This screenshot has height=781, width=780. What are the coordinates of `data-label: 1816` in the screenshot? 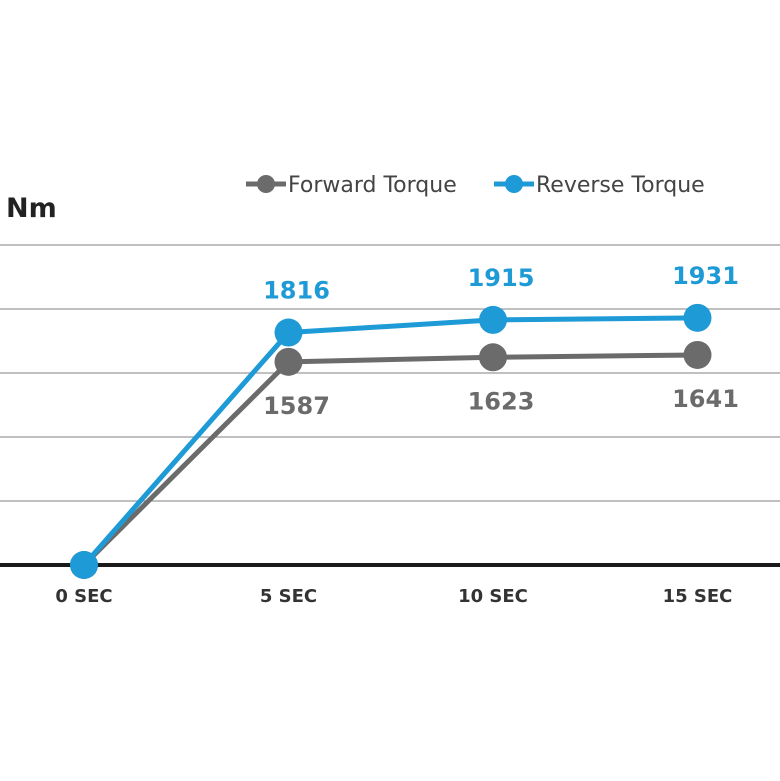 It's located at (296, 291).